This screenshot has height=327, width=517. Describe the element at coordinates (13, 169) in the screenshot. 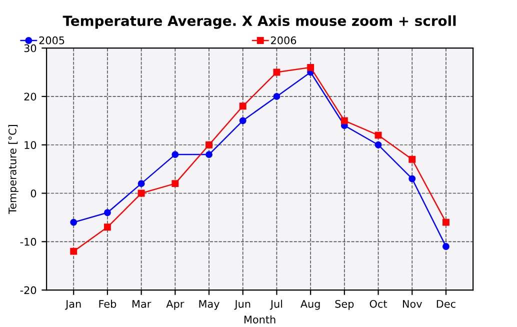

I see `y-axis-title: Temperature [°C]` at that location.